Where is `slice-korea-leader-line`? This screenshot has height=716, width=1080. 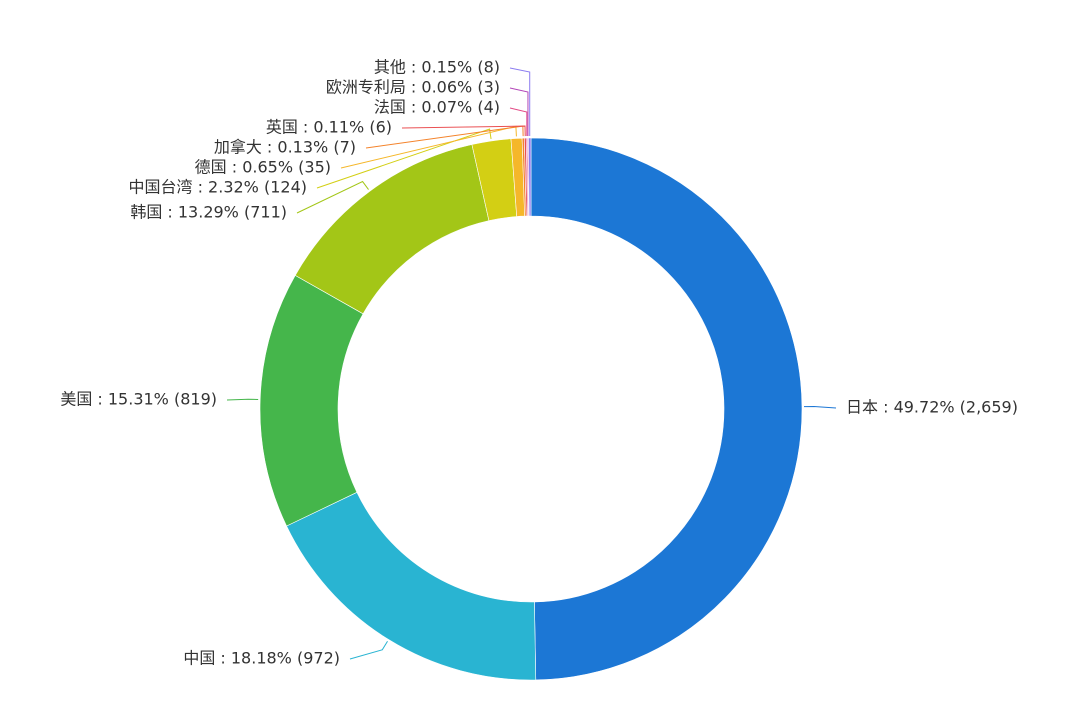 slice-korea-leader-line is located at coordinates (332, 197).